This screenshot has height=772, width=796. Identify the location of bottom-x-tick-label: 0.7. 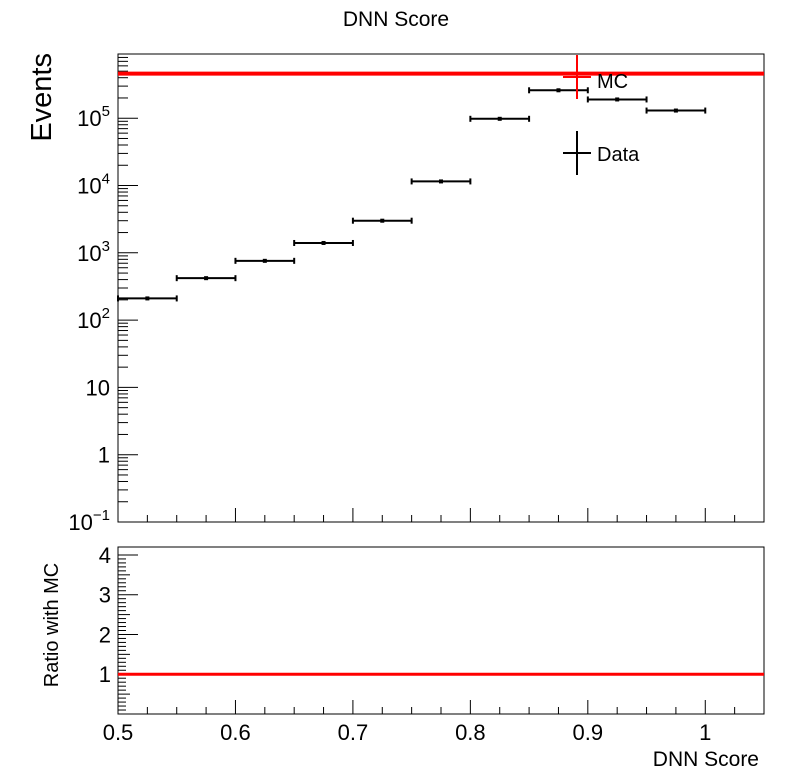
(353, 732).